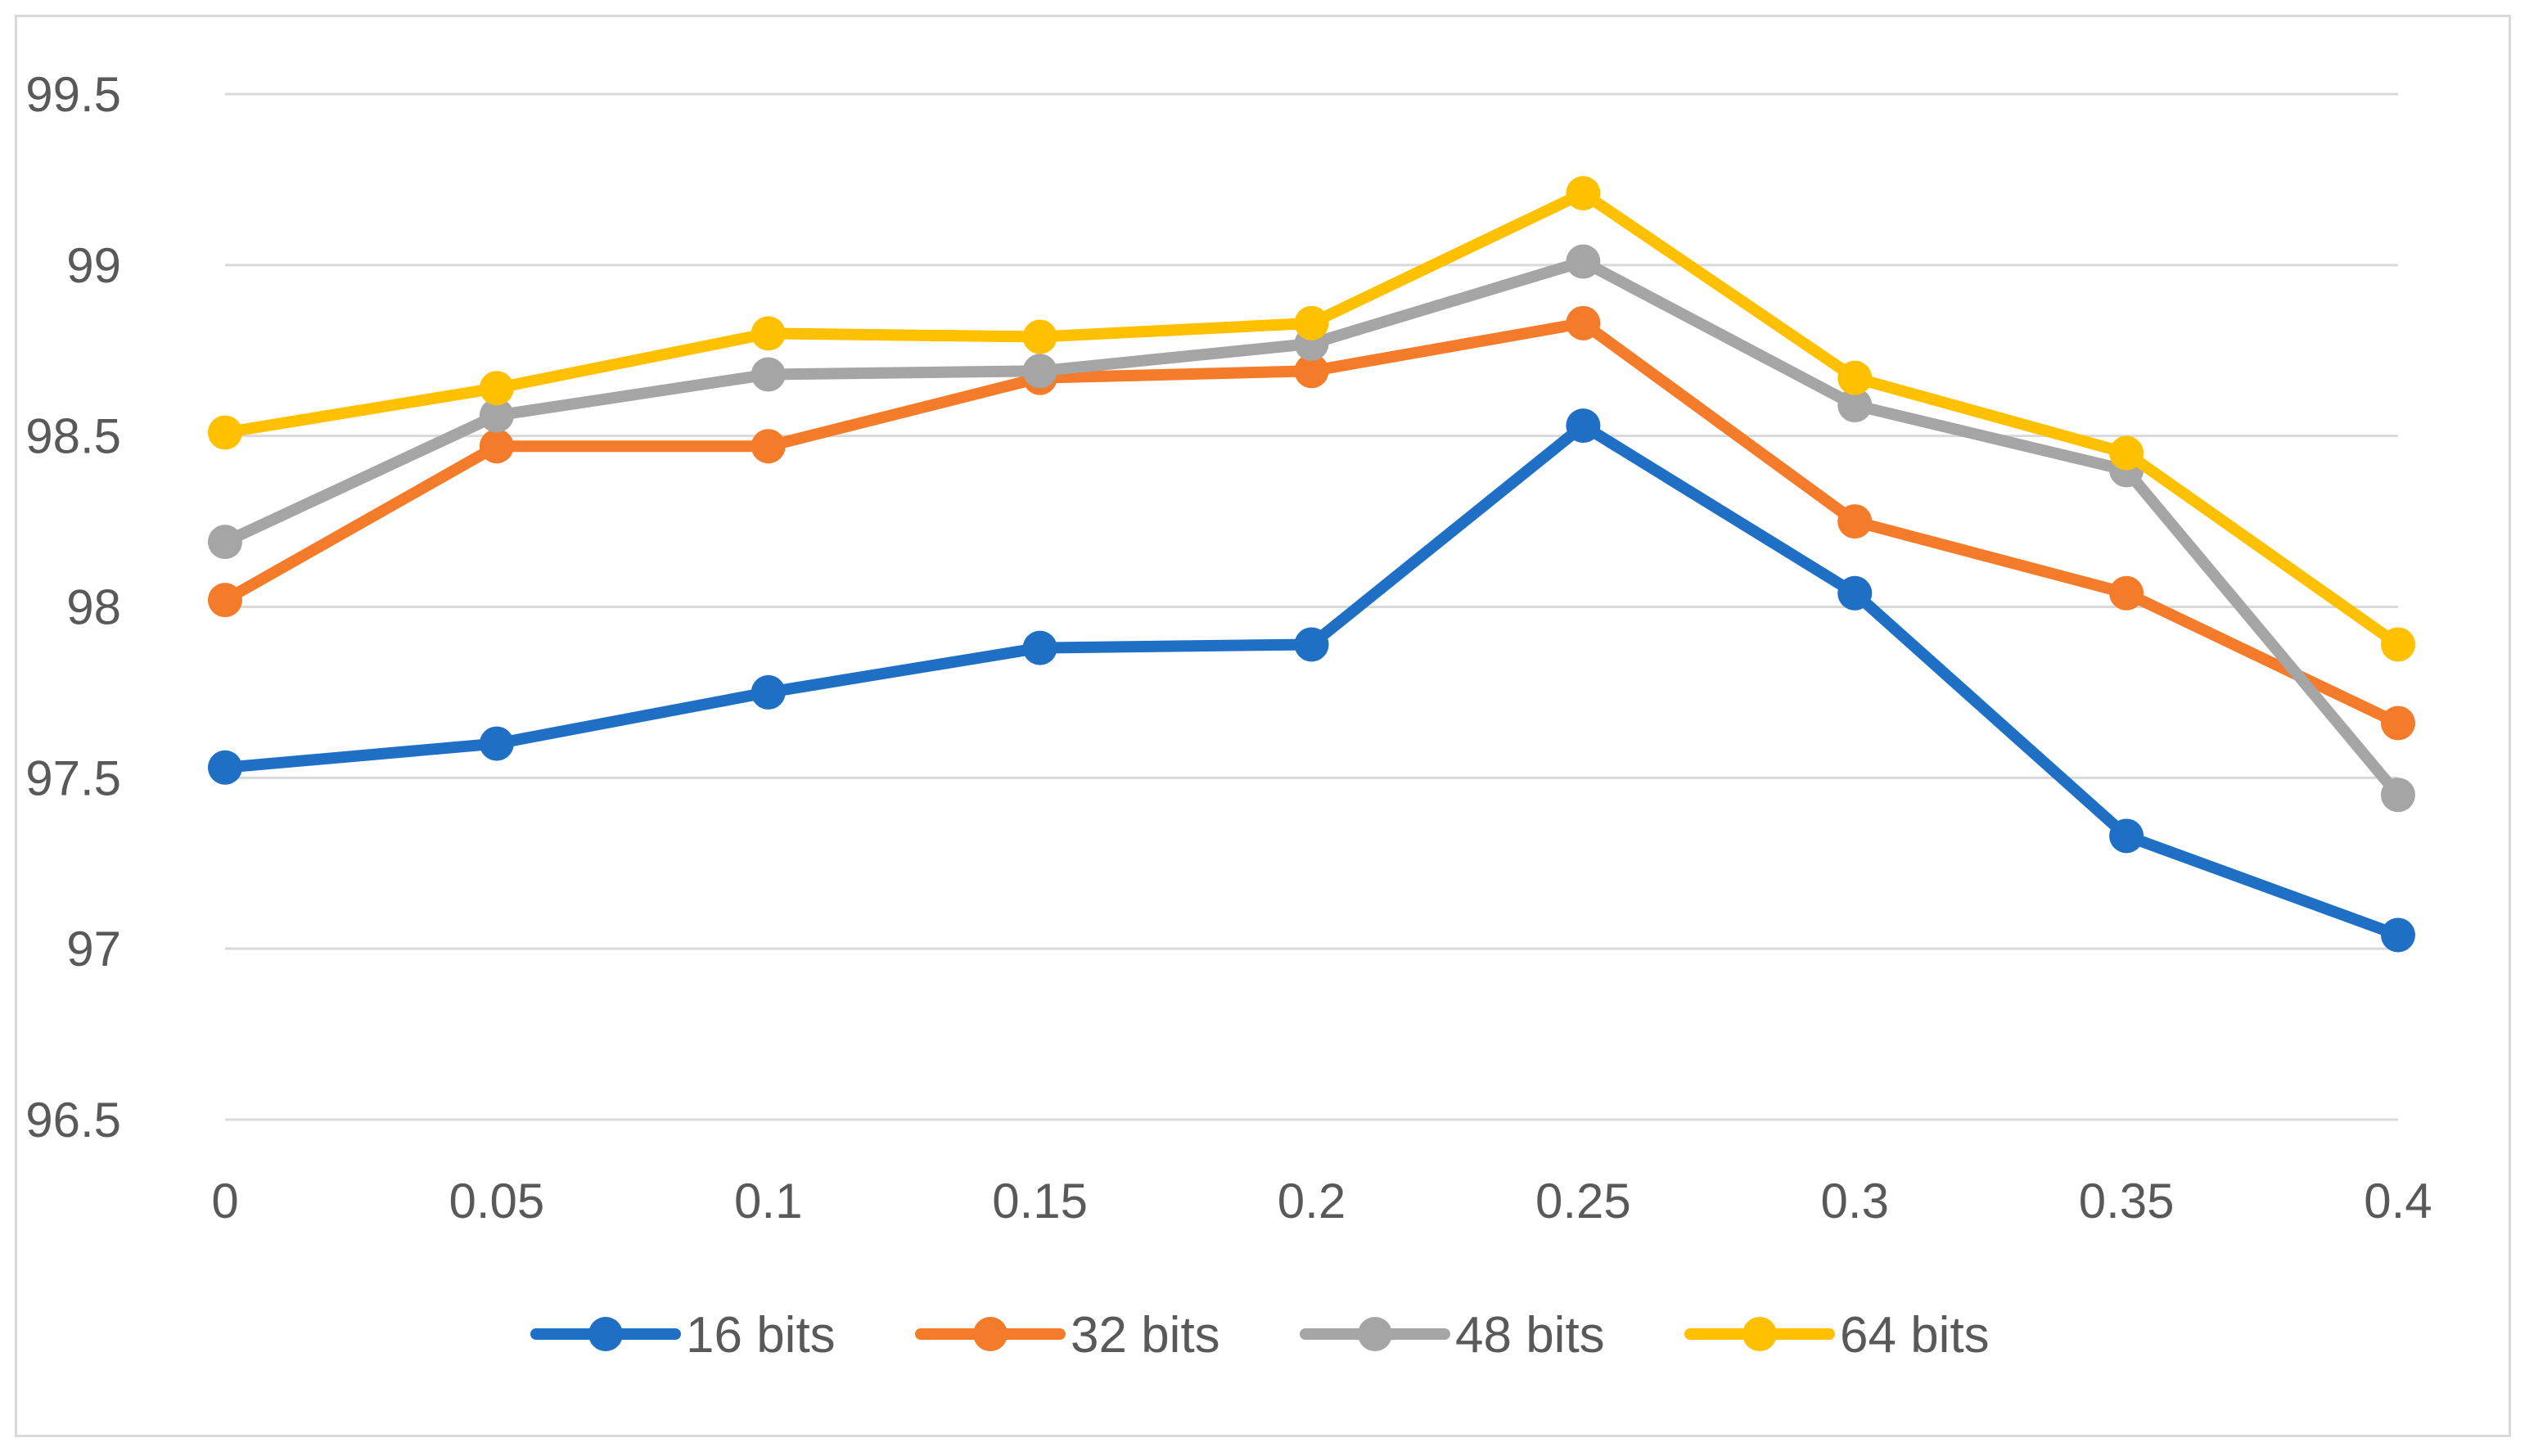  I want to click on x-tick-label: 0.15, so click(1040, 1201).